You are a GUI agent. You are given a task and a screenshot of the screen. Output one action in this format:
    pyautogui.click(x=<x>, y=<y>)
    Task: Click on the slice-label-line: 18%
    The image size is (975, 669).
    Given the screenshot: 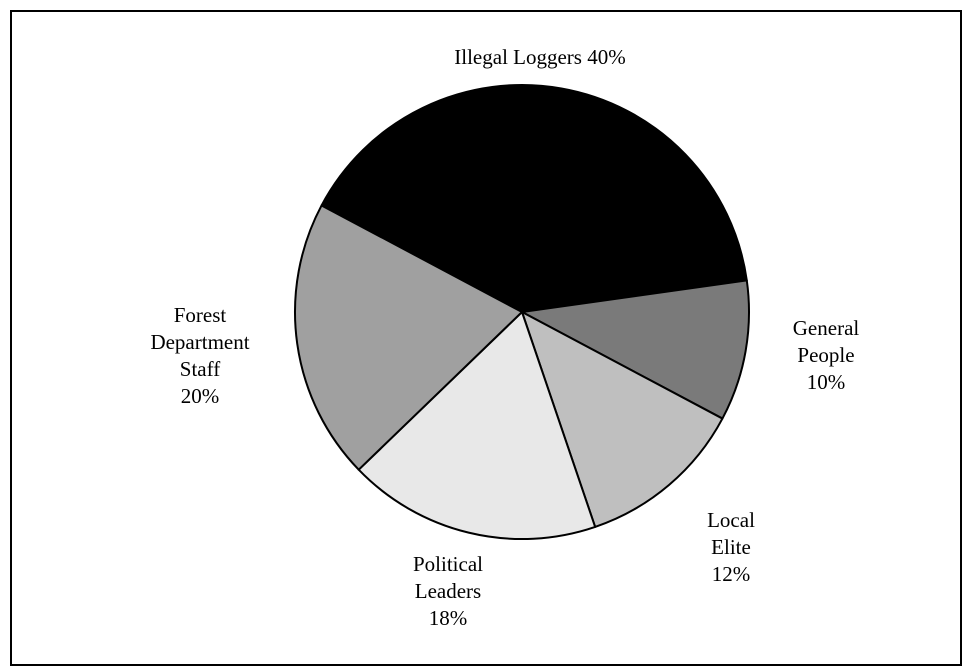 What is the action you would take?
    pyautogui.click(x=448, y=618)
    